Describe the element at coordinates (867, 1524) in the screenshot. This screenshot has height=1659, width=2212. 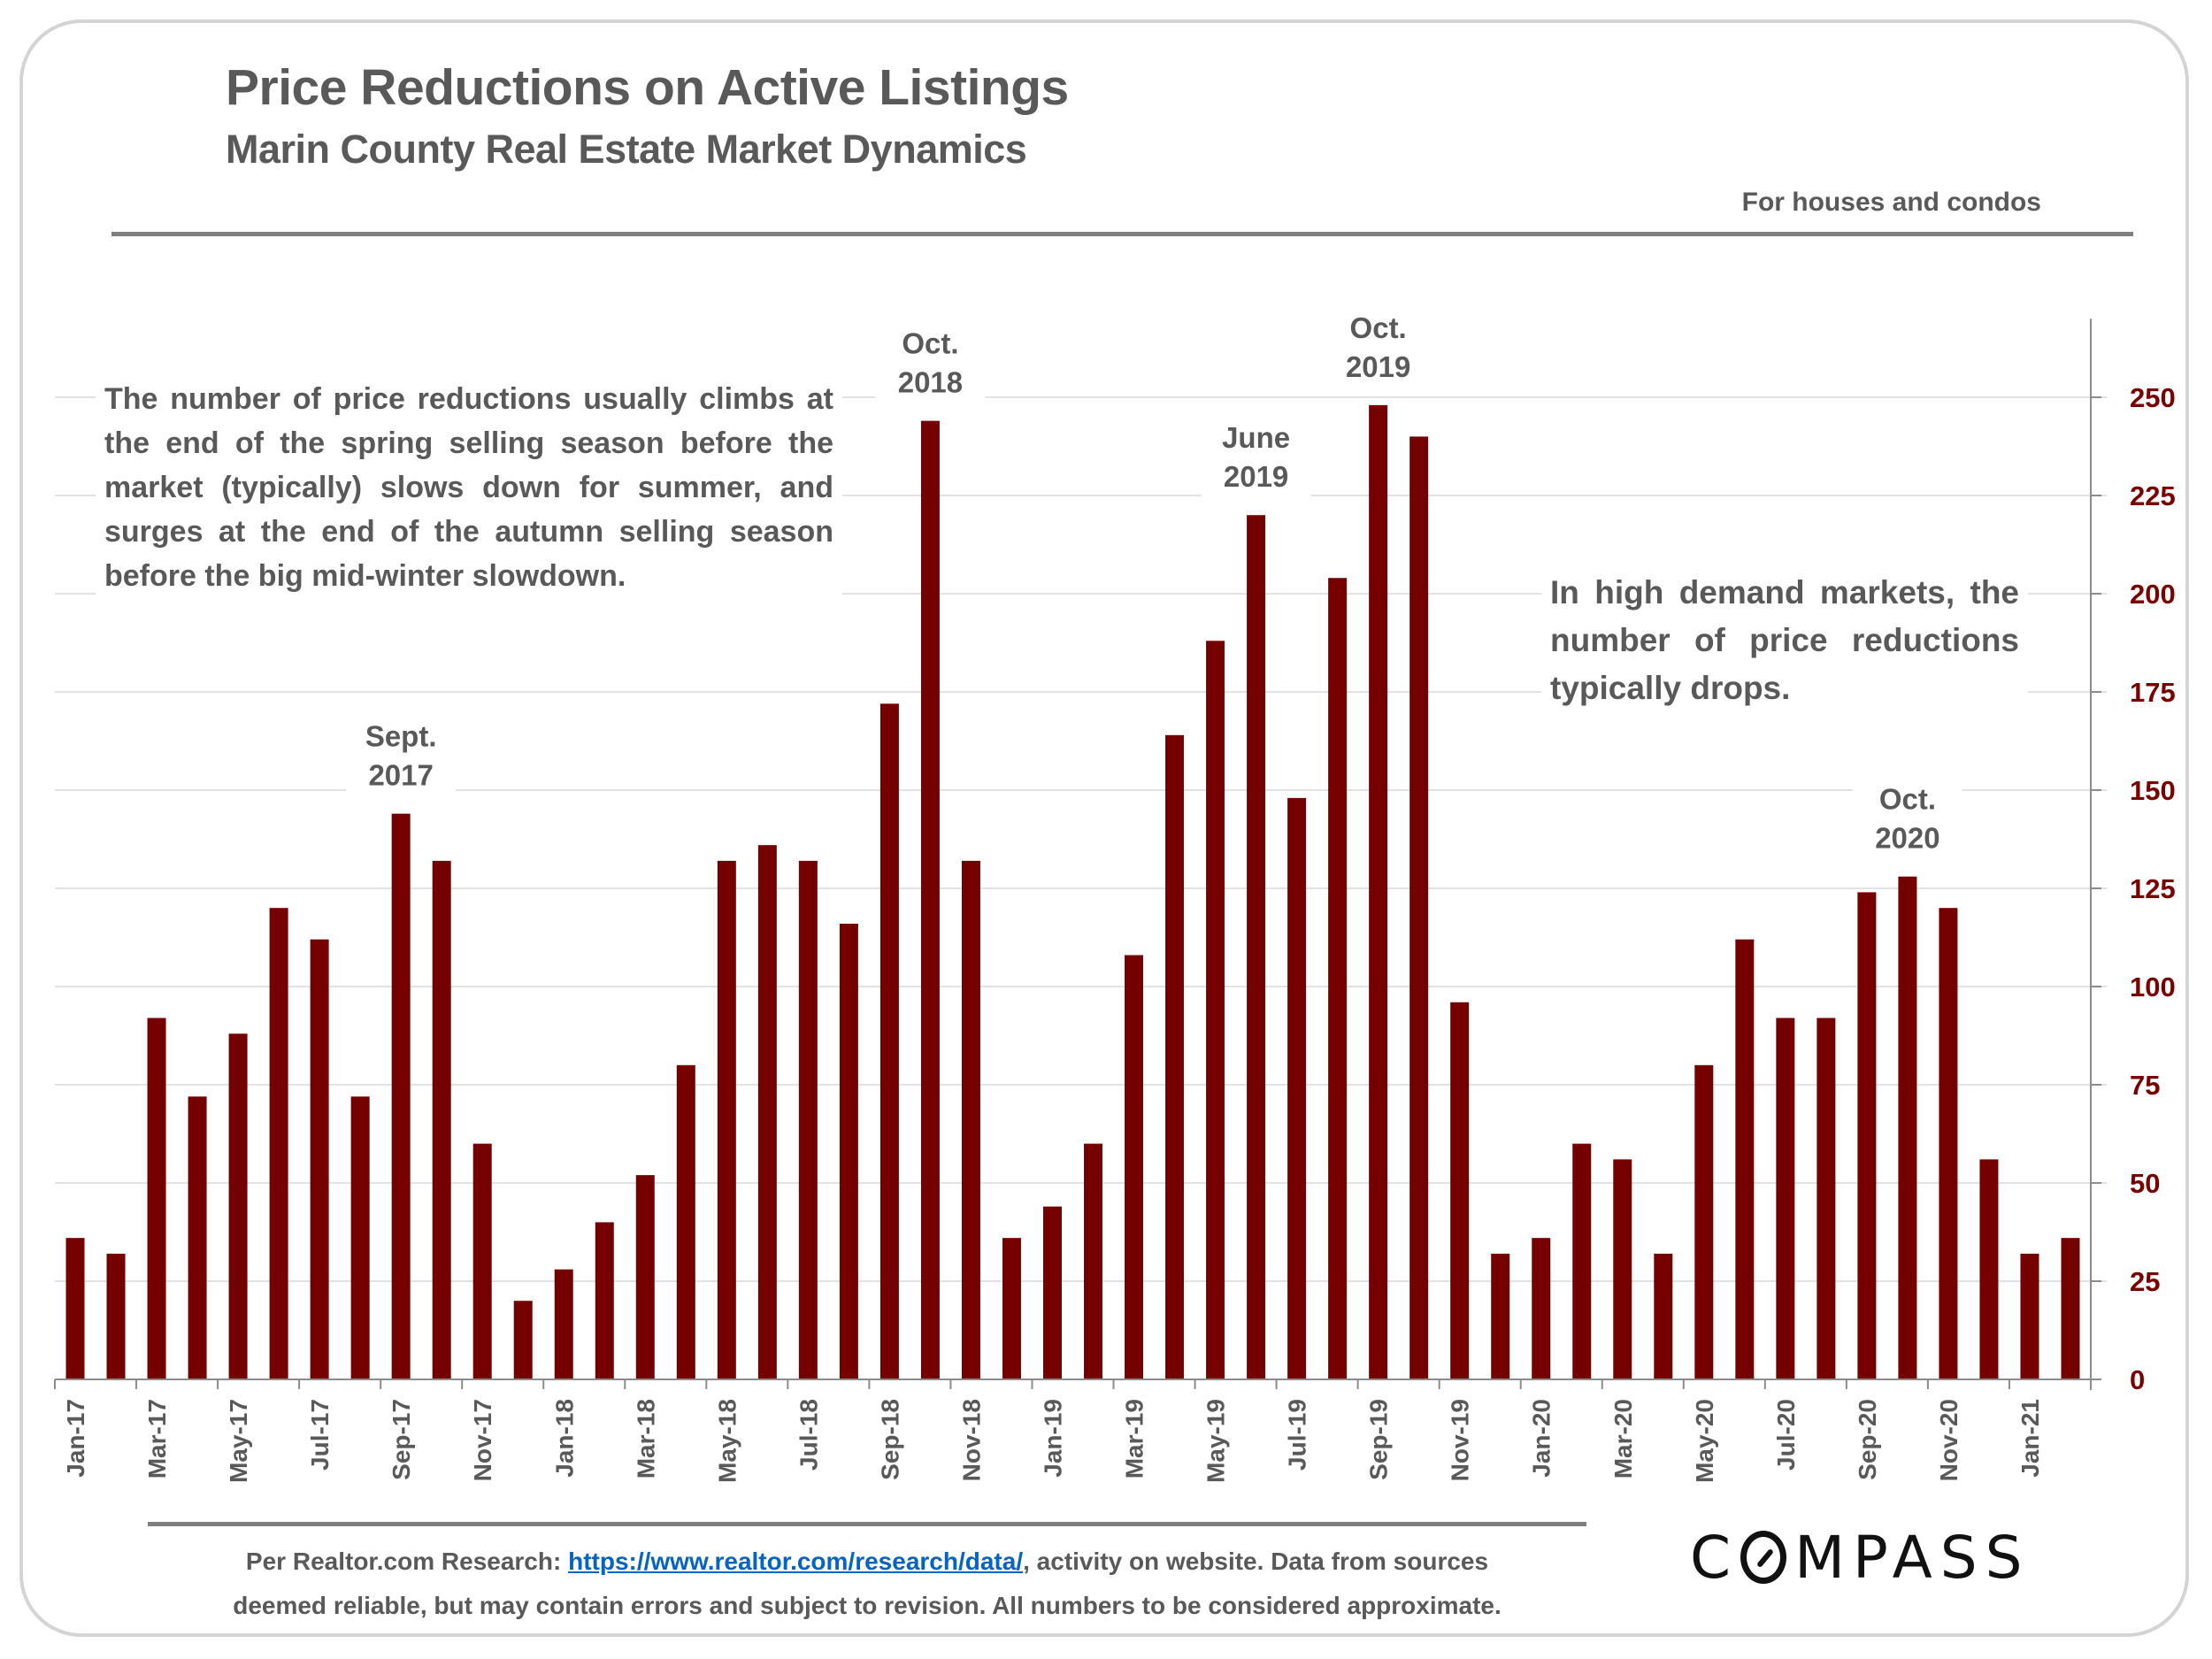
I see `footer-divider` at that location.